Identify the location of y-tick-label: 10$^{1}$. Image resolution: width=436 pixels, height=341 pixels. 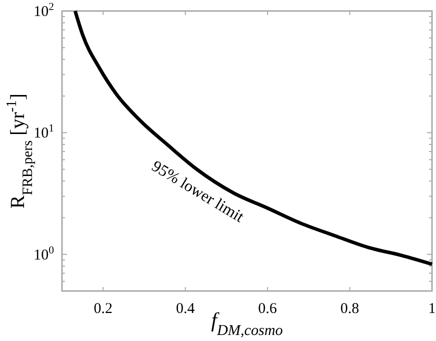
(44, 132).